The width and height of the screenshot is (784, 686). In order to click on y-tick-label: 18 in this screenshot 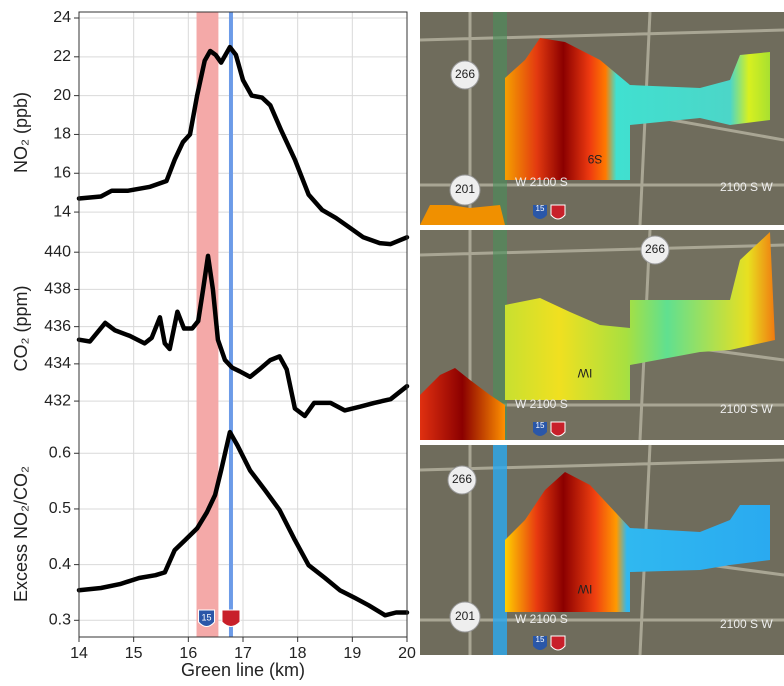, I will do `click(62, 134)`.